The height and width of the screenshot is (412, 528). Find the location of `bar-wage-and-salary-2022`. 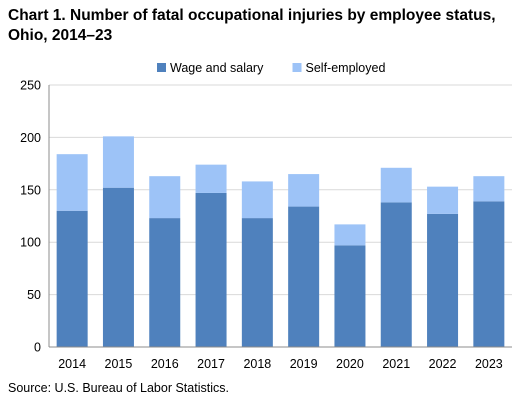

bar-wage-and-salary-2022 is located at coordinates (443, 280).